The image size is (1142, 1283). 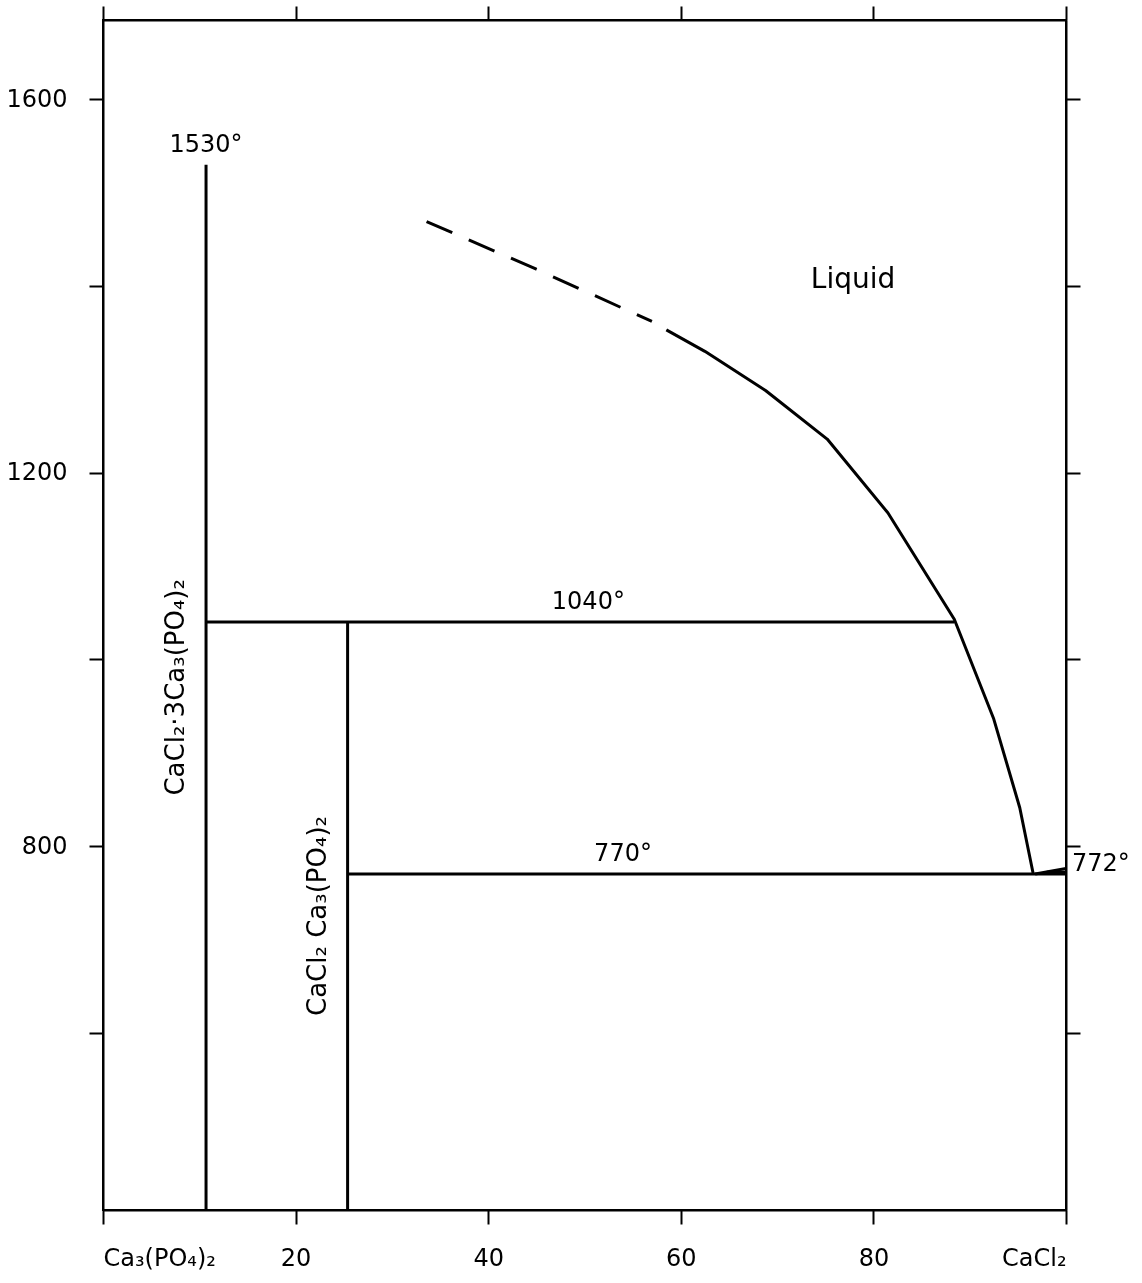 I want to click on x-tick-label: 60, so click(x=681, y=1257).